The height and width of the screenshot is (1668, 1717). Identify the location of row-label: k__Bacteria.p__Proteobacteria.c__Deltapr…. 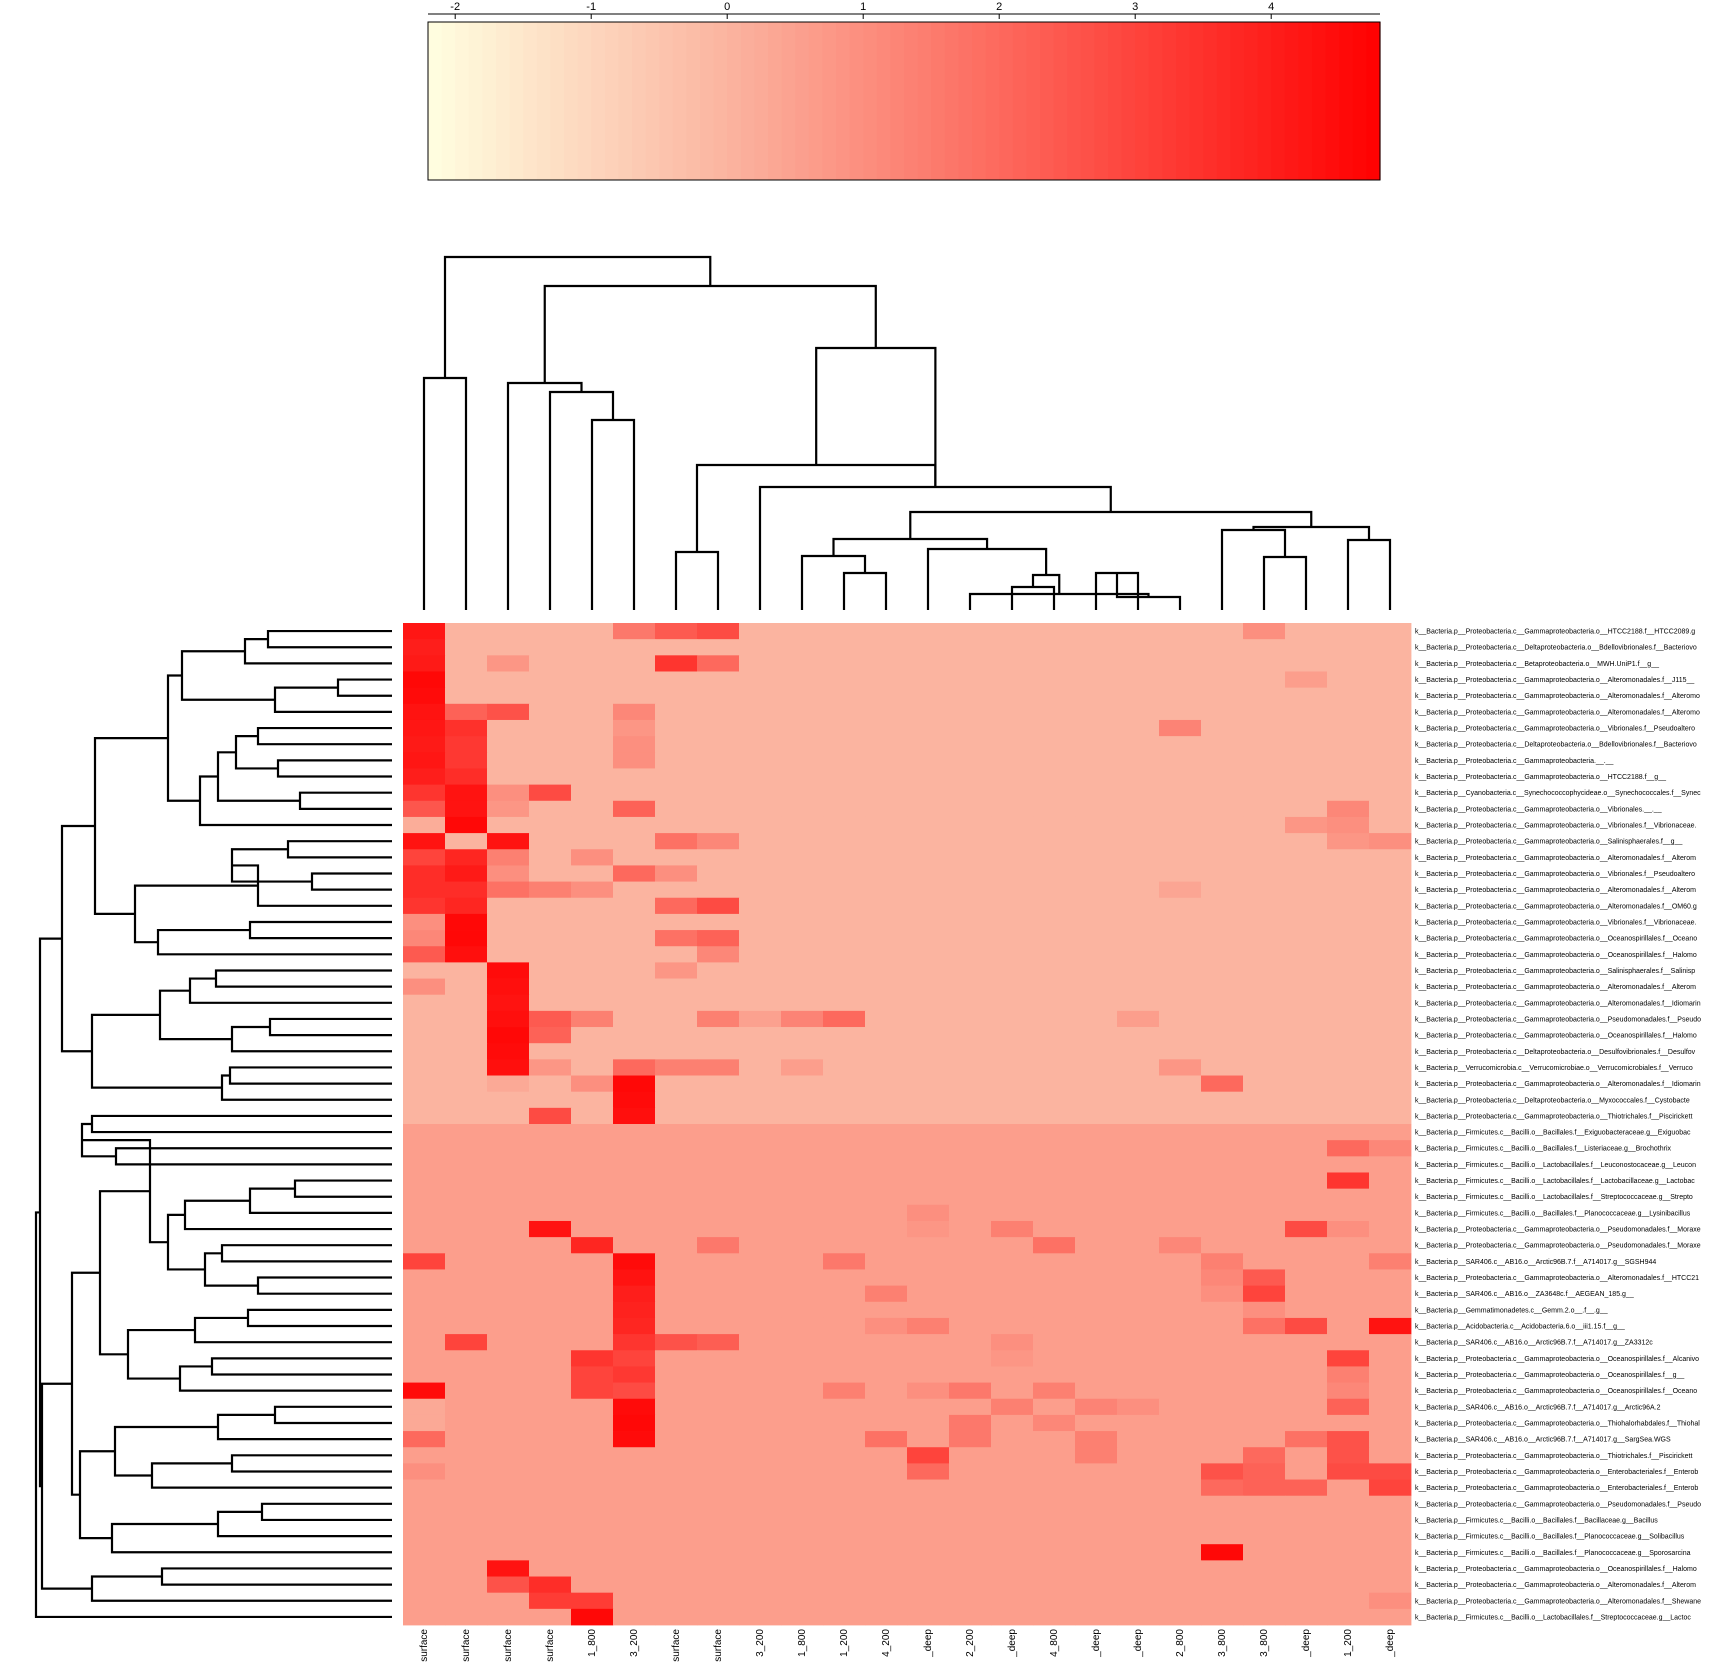
(1555, 1052).